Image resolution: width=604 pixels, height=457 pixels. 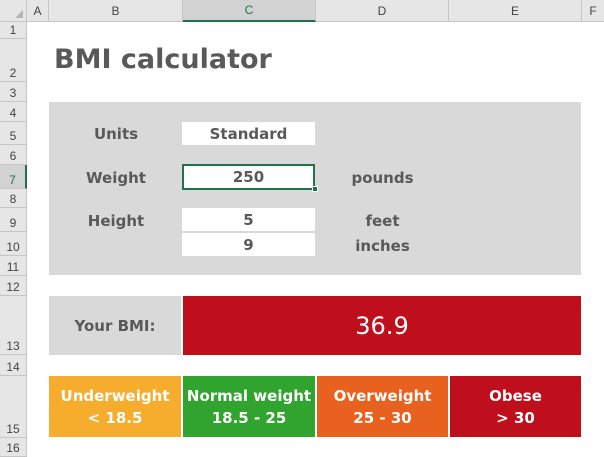 I want to click on row-header-13: 13, so click(x=13, y=325).